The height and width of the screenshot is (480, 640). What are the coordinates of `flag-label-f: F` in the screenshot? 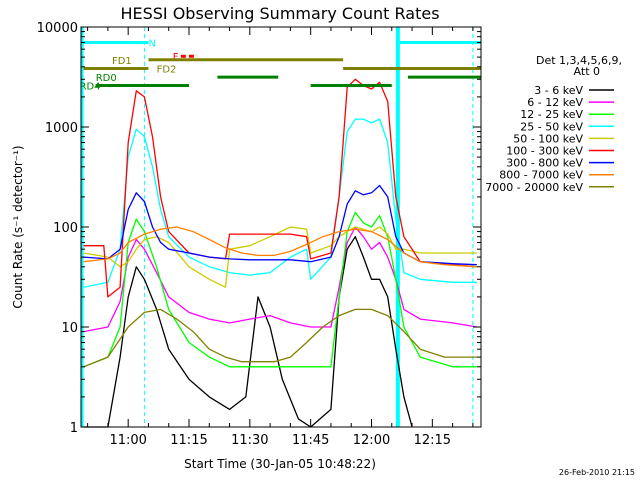 It's located at (176, 57).